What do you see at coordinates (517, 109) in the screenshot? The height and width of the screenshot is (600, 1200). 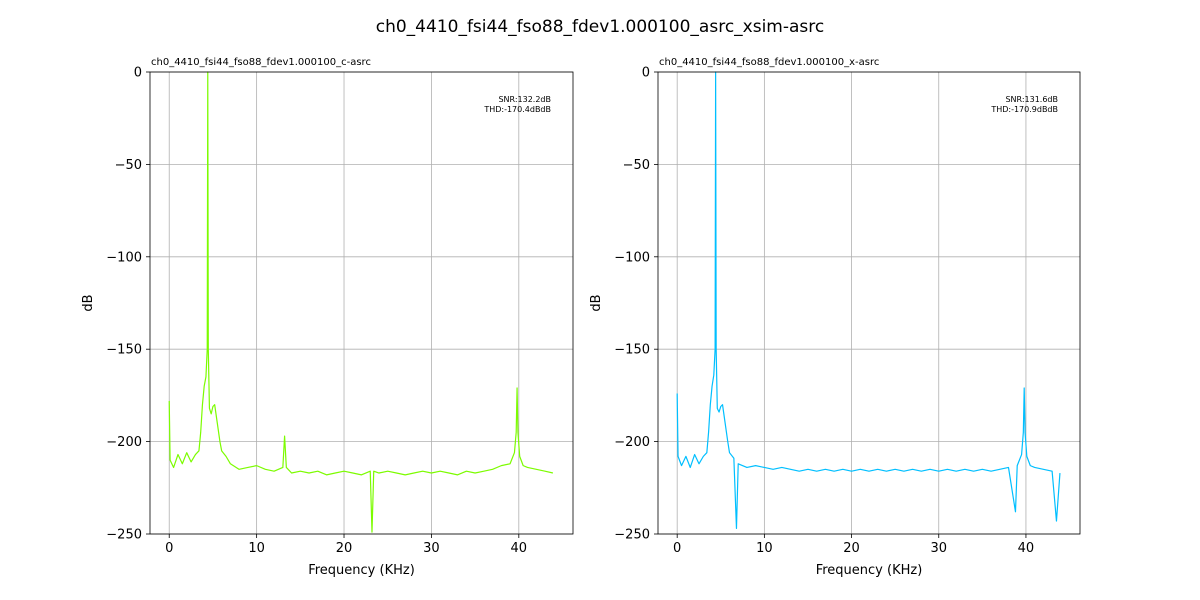 I see `metrics-annotation: THD:-170.4dBdB` at bounding box center [517, 109].